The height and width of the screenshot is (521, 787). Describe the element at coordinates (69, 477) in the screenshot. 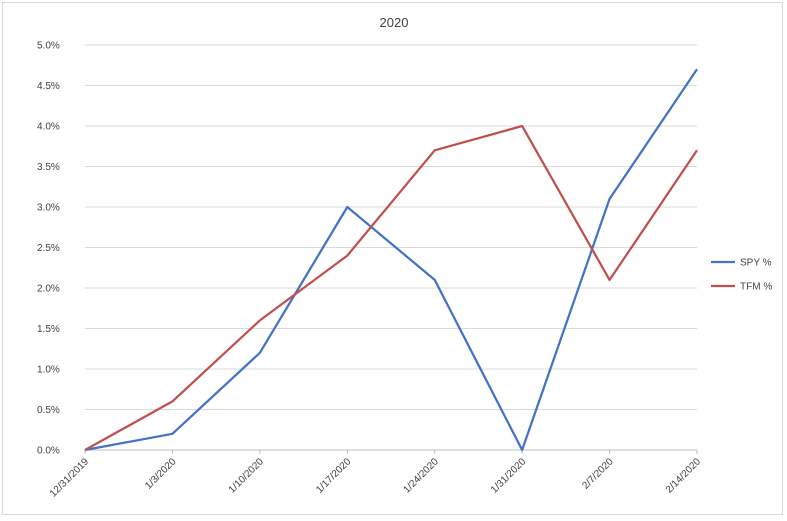

I see `x-tick-label: 12/31/2019` at that location.